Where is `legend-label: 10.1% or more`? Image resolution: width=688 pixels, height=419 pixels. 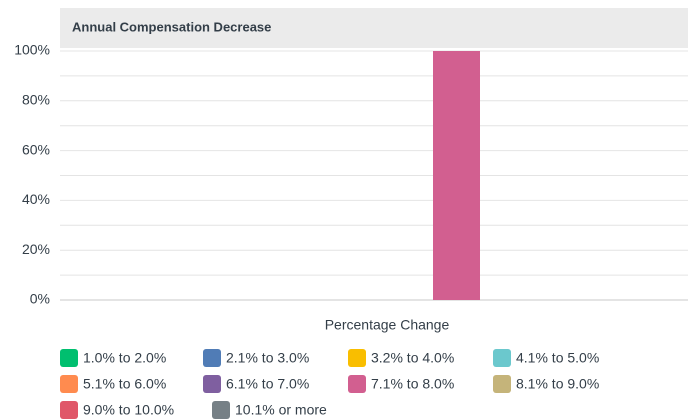
legend-label: 10.1% or more is located at coordinates (281, 410).